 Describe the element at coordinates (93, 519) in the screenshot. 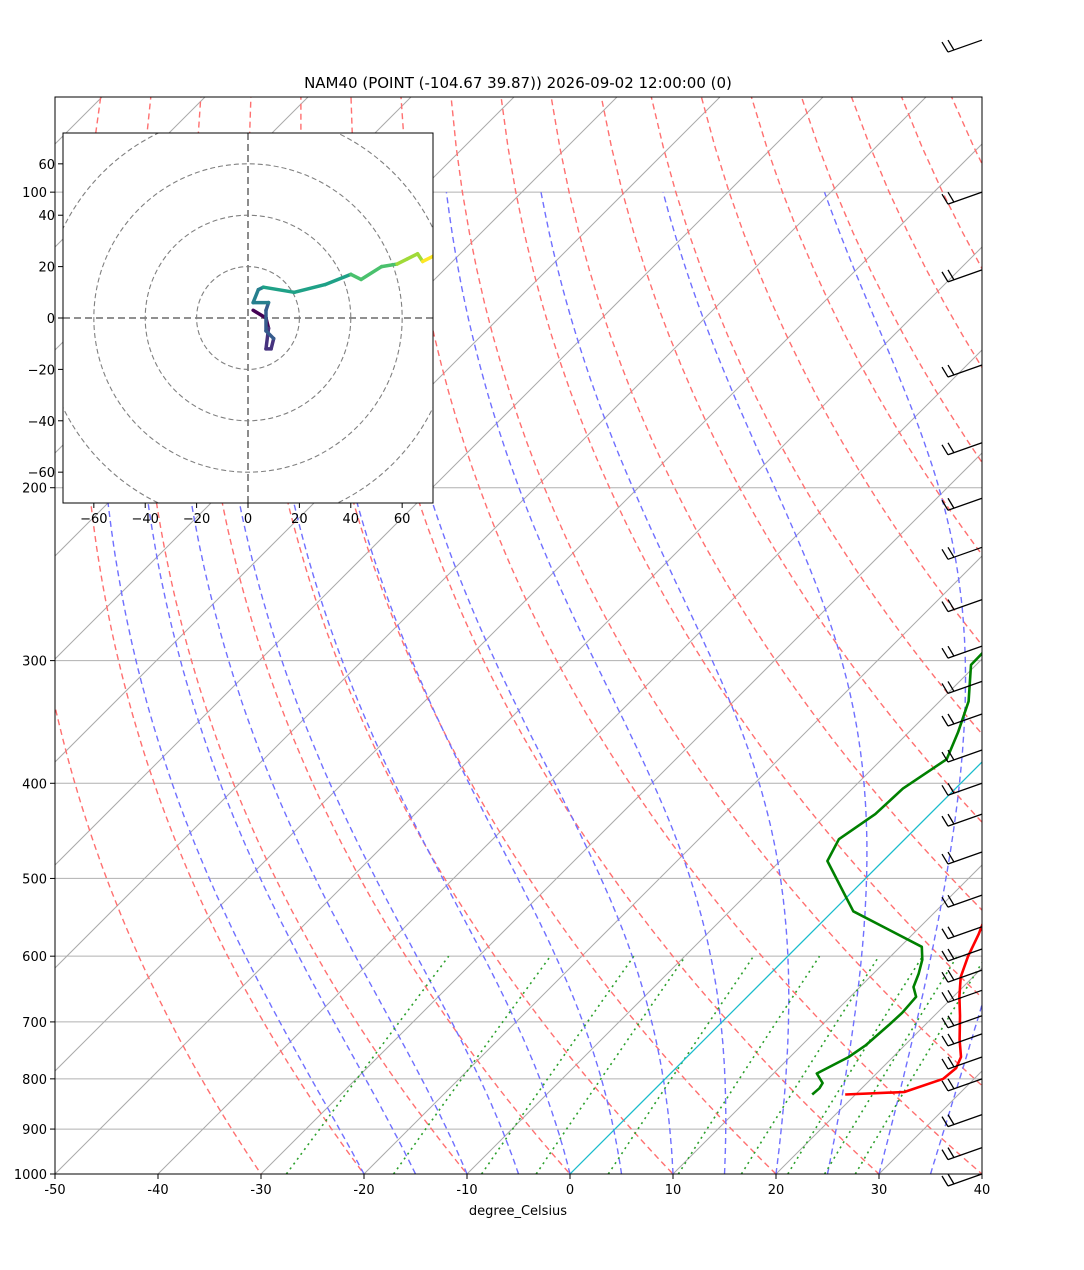

I see `hodograph-x-tick-label: −60` at that location.